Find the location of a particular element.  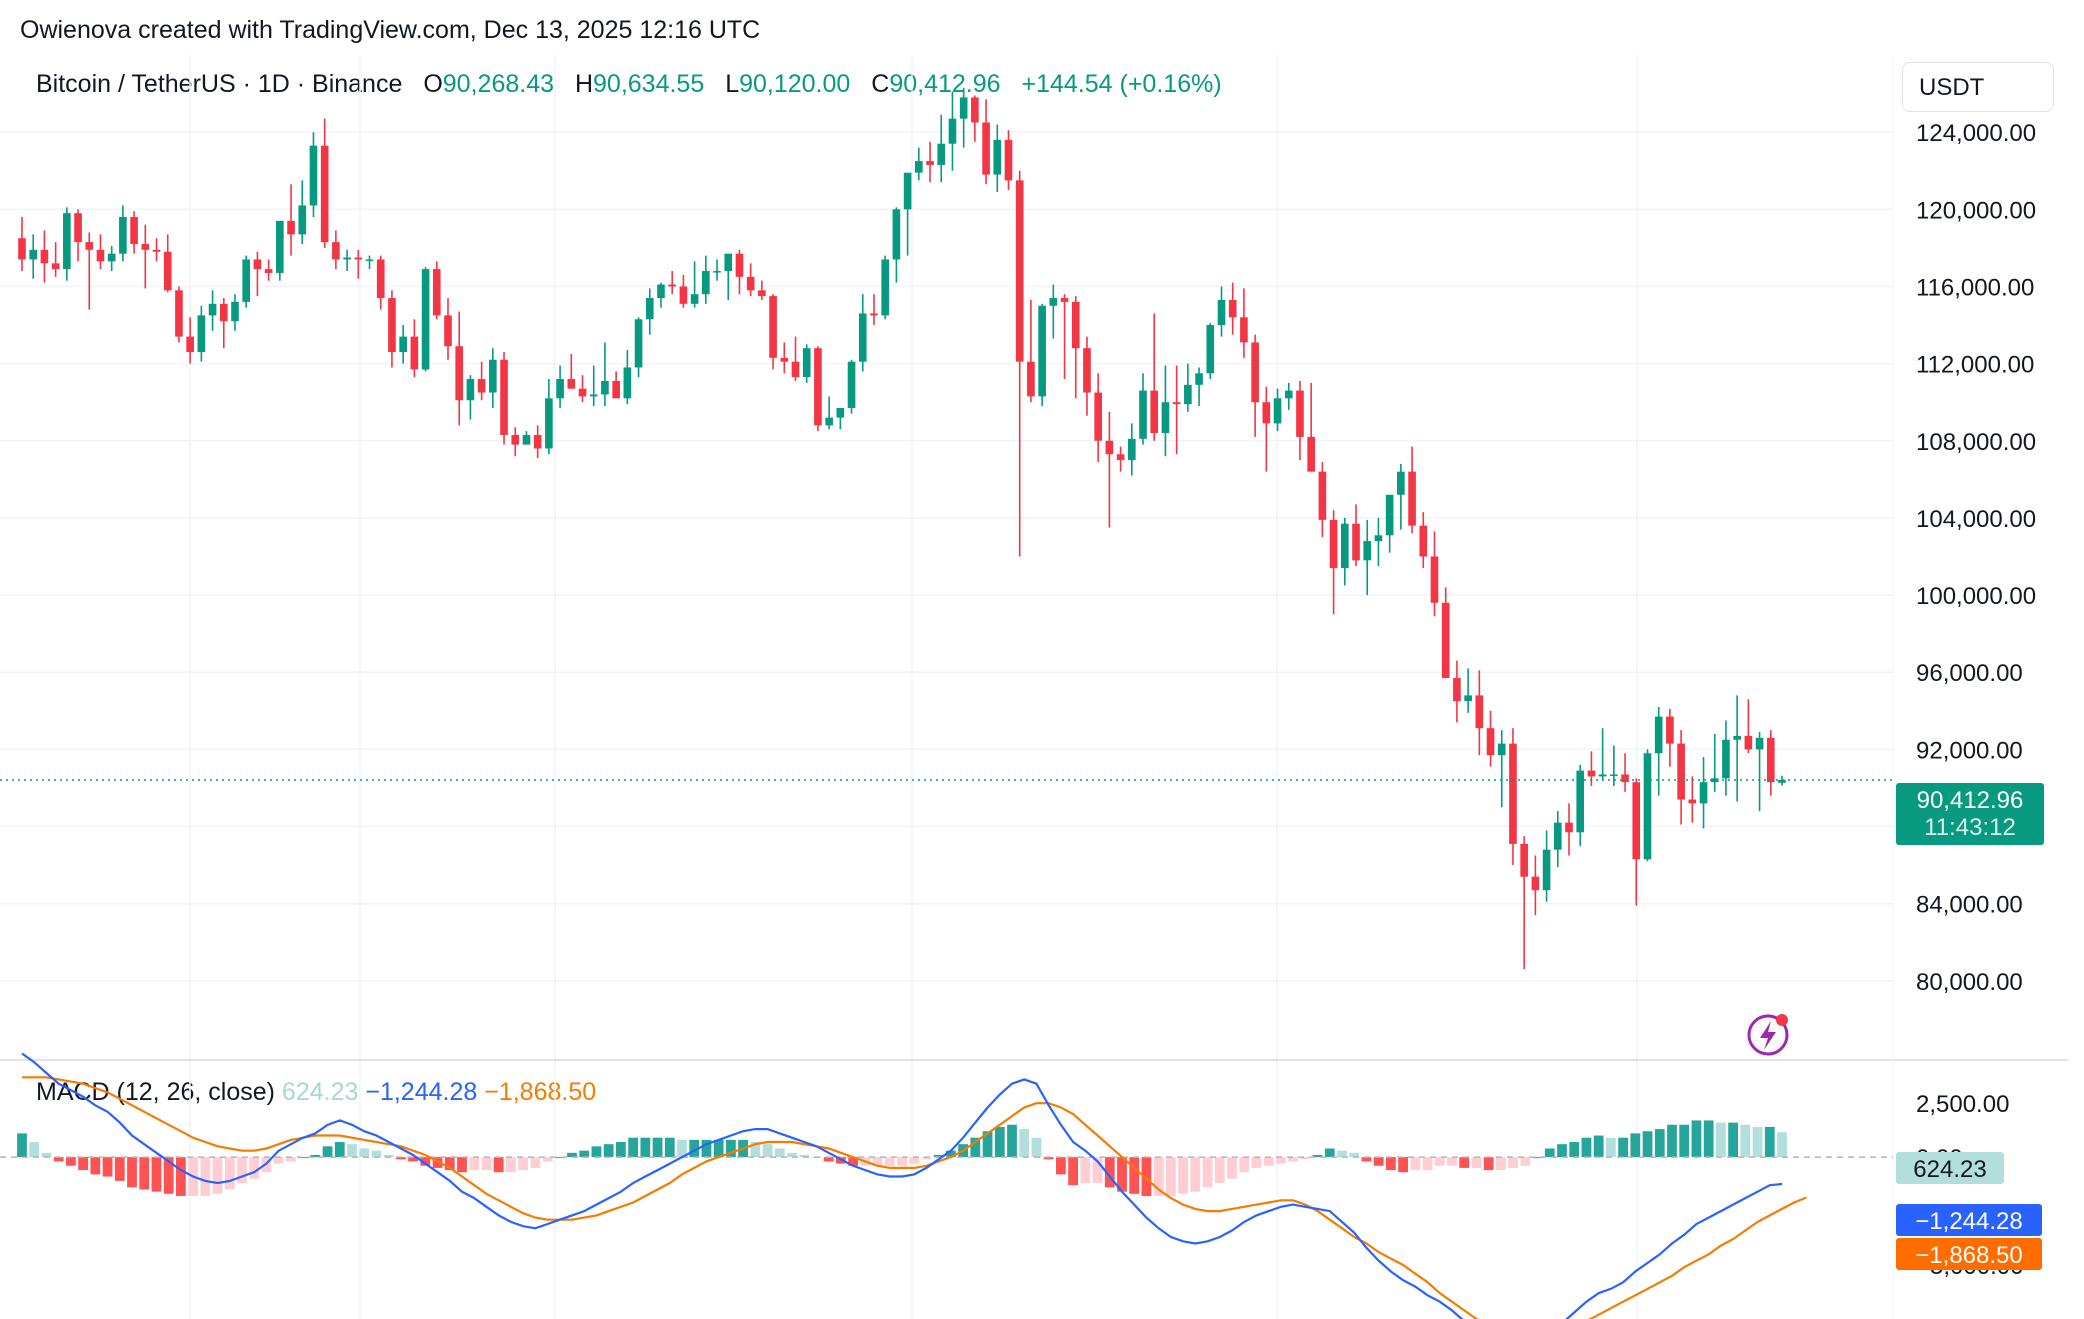

last-price-badge: 90,412.96 11:43:12 is located at coordinates (1970, 814).